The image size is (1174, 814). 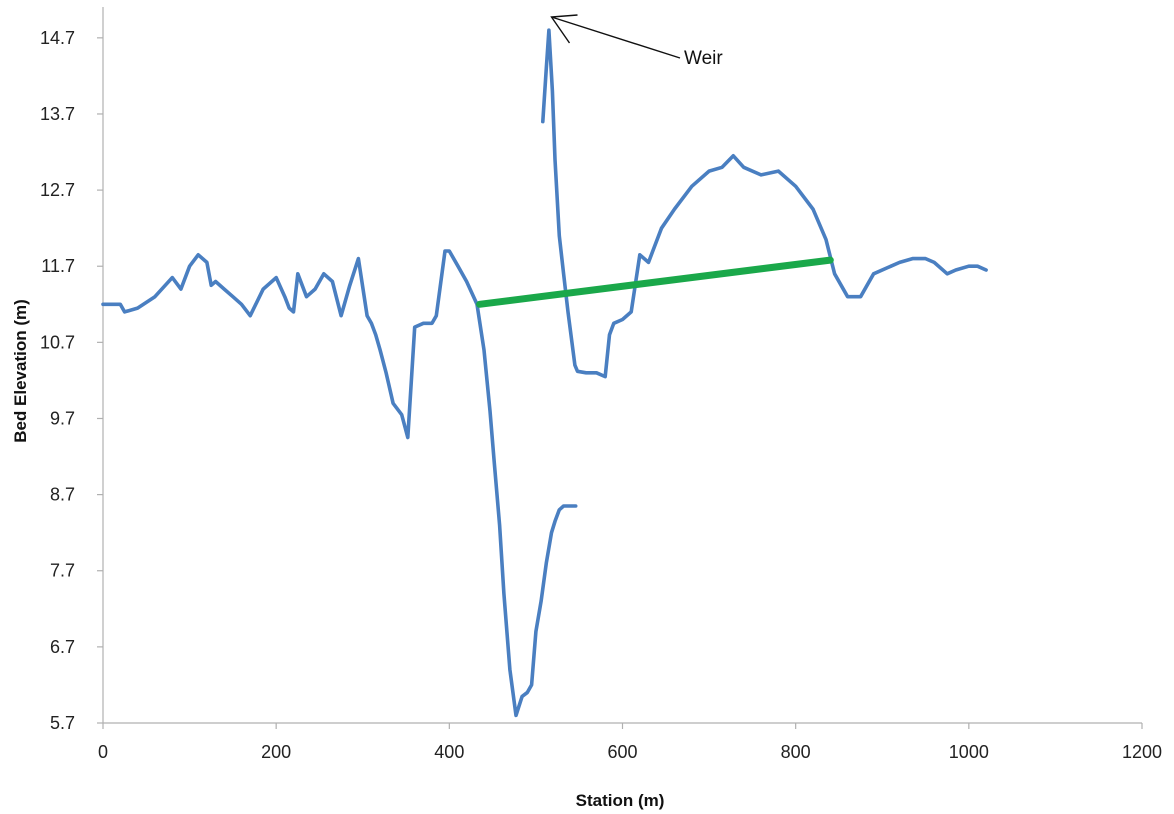 What do you see at coordinates (796, 752) in the screenshot?
I see `x-tick-label: 800` at bounding box center [796, 752].